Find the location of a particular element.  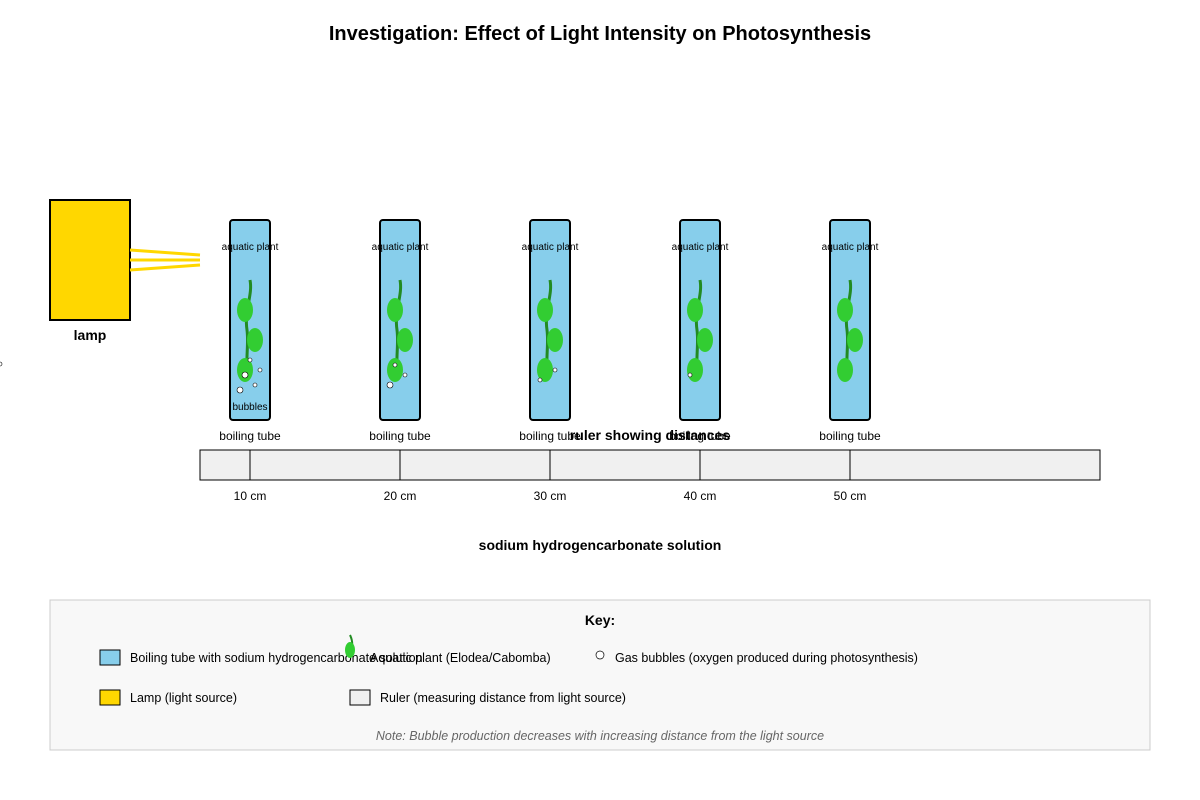

light-rays is located at coordinates (165, 260).